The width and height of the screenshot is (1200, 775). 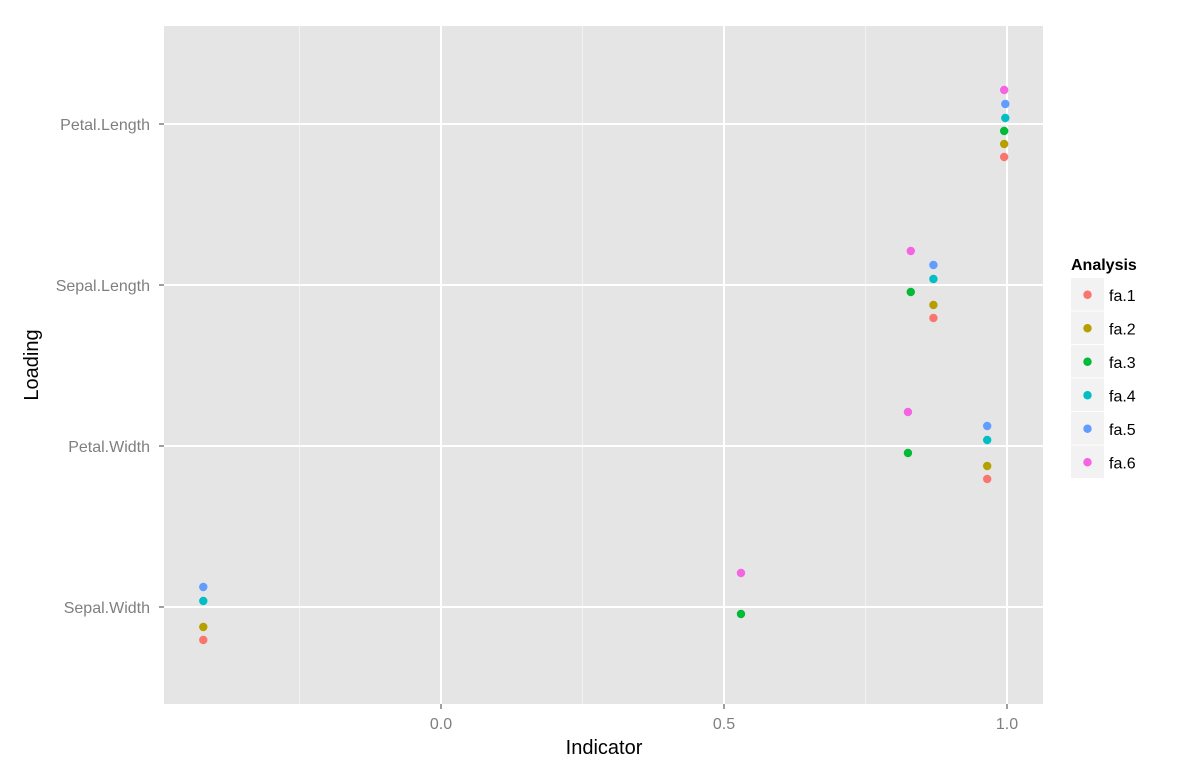 I want to click on legend-label: fa.6, so click(x=1122, y=463).